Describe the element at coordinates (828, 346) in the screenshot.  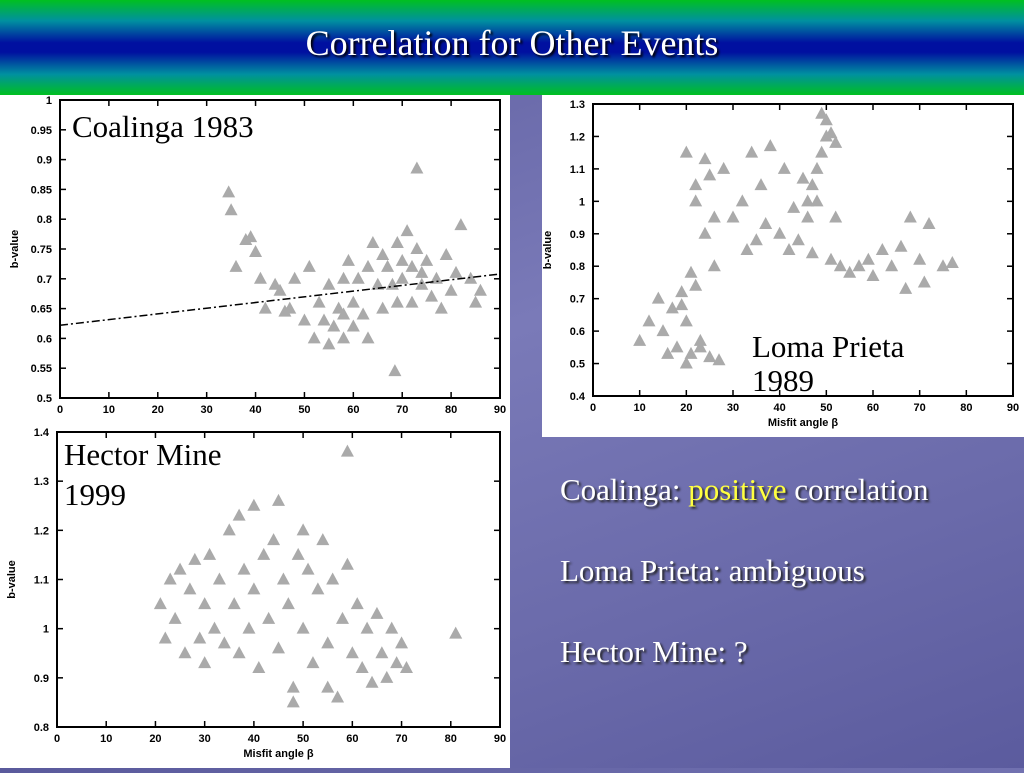
I see `annotation: Loma Prieta` at that location.